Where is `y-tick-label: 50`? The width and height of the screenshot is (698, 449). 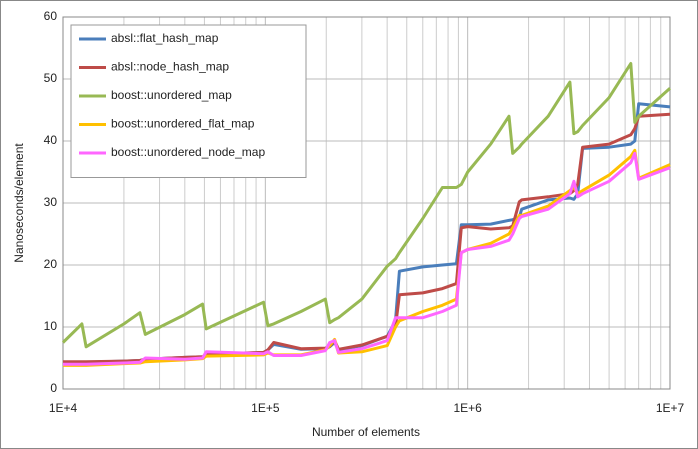 y-tick-label: 50 is located at coordinates (51, 78).